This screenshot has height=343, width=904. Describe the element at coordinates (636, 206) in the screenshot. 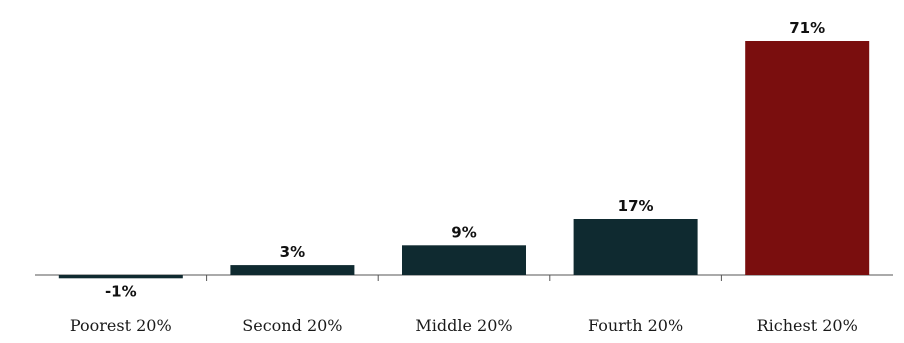

I see `value-label: 17%` at that location.